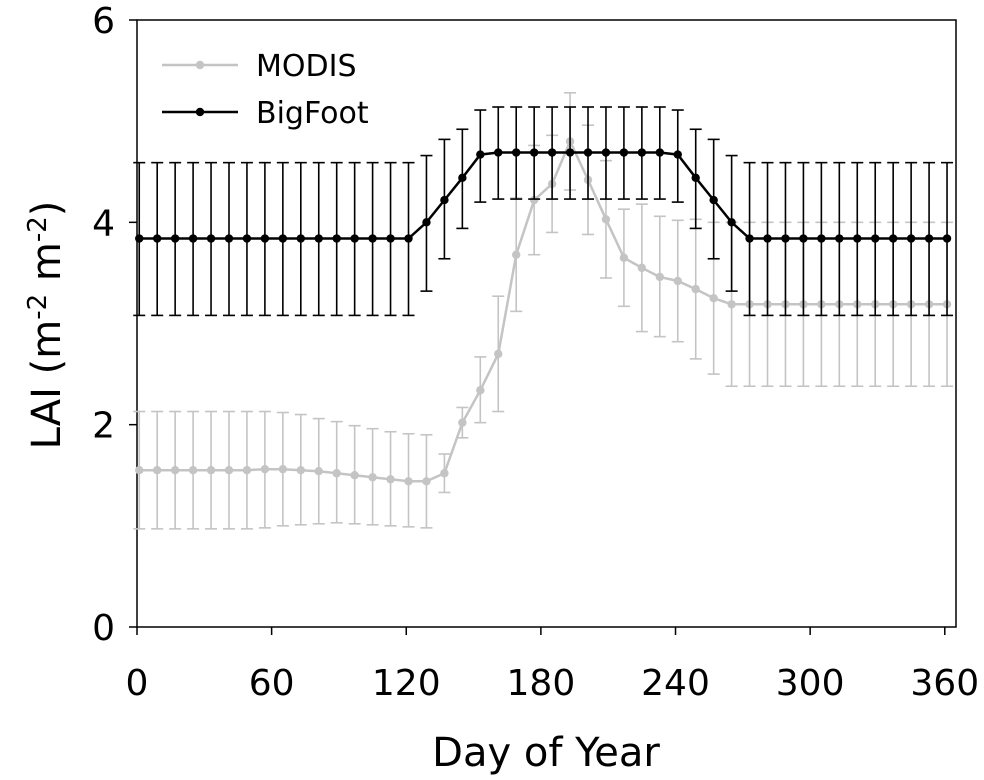 This screenshot has height=780, width=984. What do you see at coordinates (810, 683) in the screenshot?
I see `x-tick-label: 300` at bounding box center [810, 683].